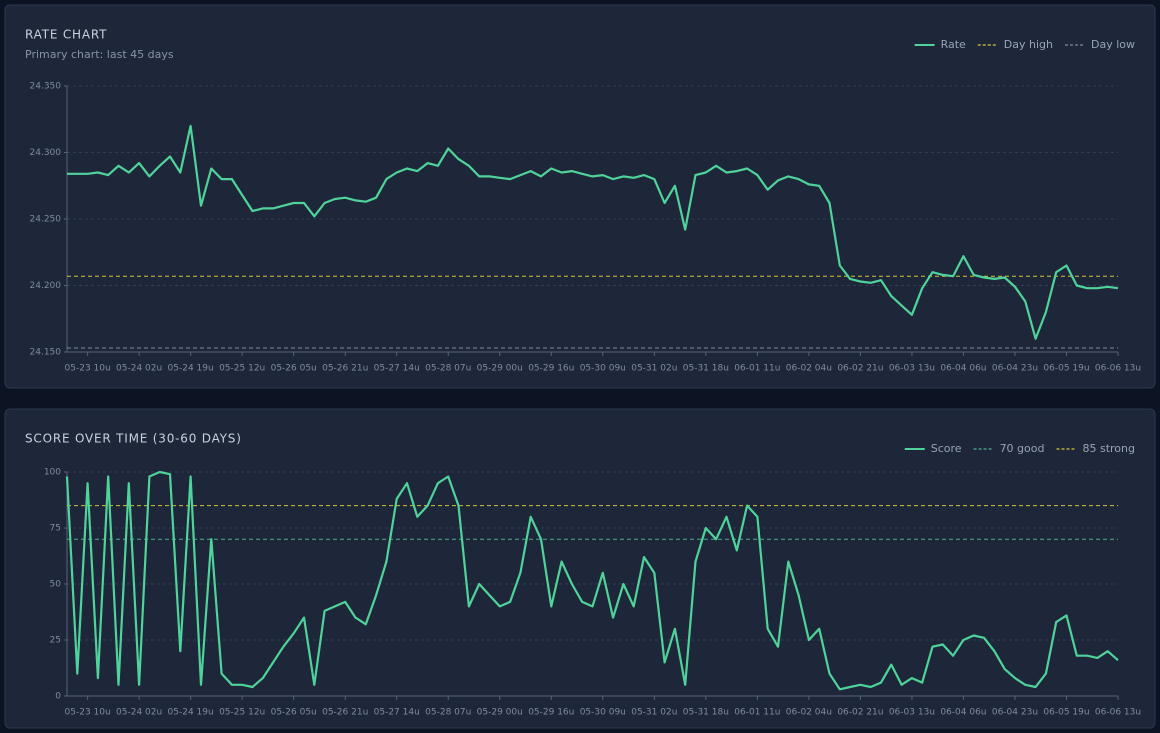  I want to click on chart-title: SCORE OVER TIME (30-60 DAYS), so click(133, 439).